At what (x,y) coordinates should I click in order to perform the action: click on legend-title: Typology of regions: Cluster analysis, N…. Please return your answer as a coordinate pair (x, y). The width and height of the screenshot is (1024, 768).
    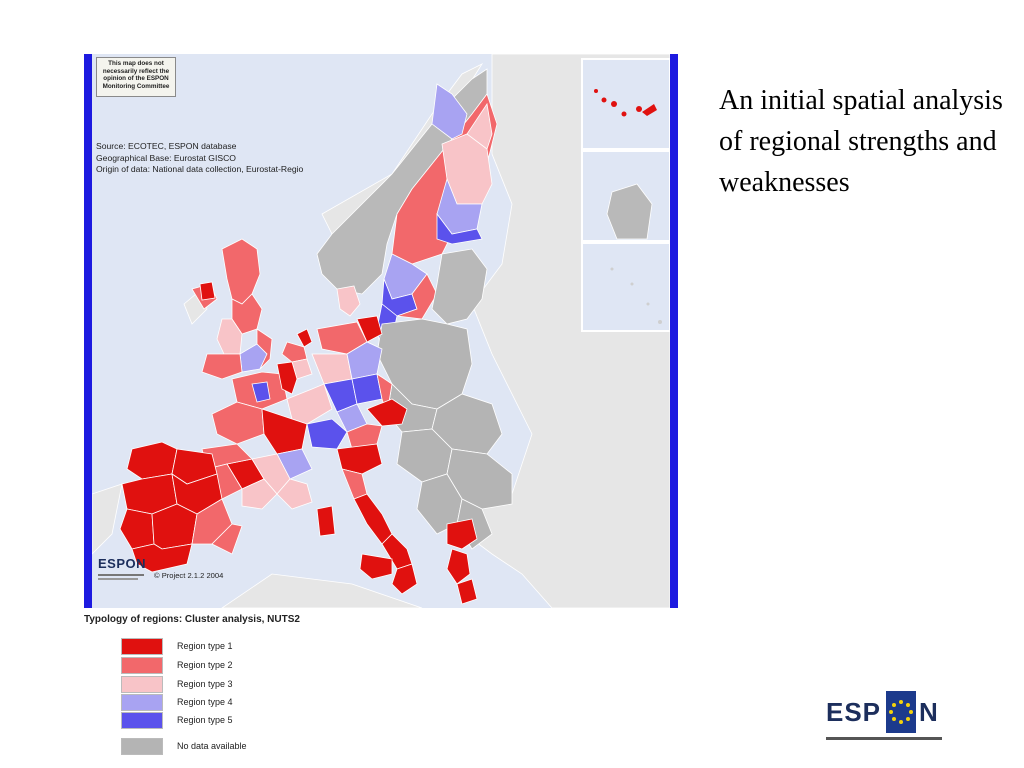
    Looking at the image, I should click on (192, 619).